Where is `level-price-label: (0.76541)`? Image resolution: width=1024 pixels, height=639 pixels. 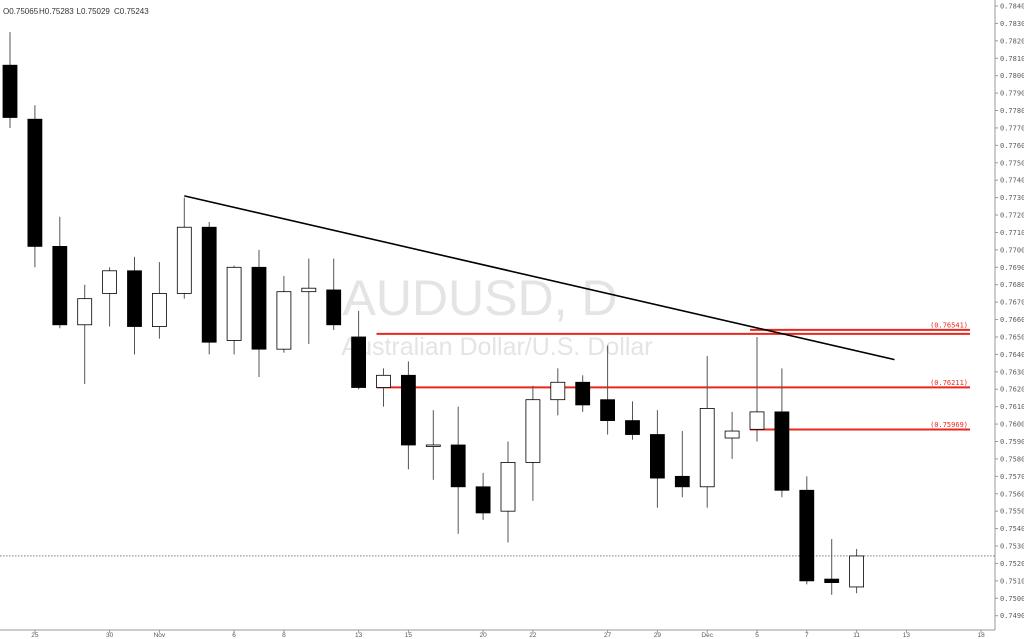 level-price-label: (0.76541) is located at coordinates (949, 325).